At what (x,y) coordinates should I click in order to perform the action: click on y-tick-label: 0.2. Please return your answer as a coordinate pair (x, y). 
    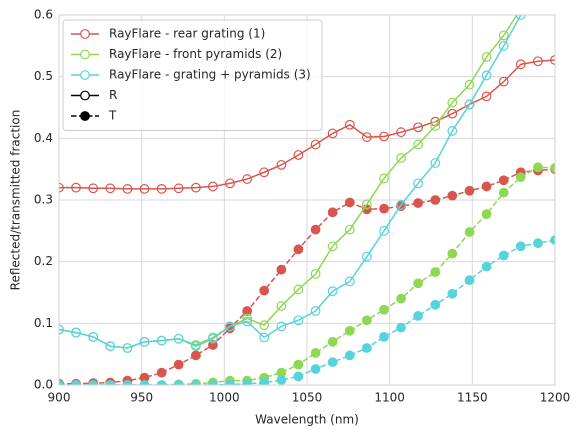
    Looking at the image, I should click on (43, 261).